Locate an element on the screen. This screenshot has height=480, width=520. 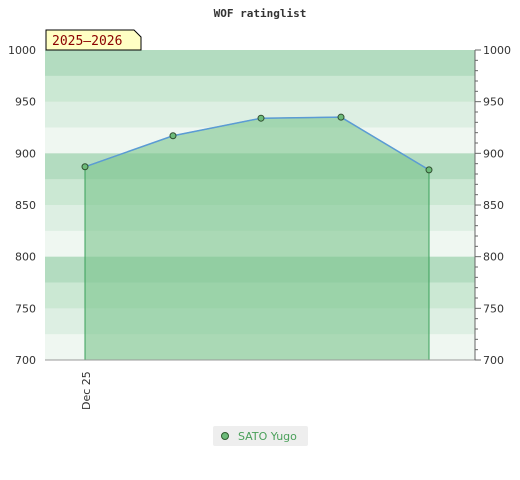
y-tick-label-left: 950 is located at coordinates (25, 102).